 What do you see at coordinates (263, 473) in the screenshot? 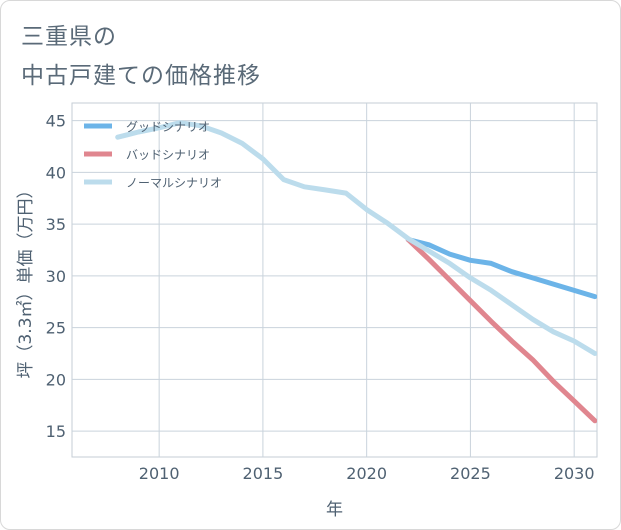
I see `x-tick-label: 2015` at bounding box center [263, 473].